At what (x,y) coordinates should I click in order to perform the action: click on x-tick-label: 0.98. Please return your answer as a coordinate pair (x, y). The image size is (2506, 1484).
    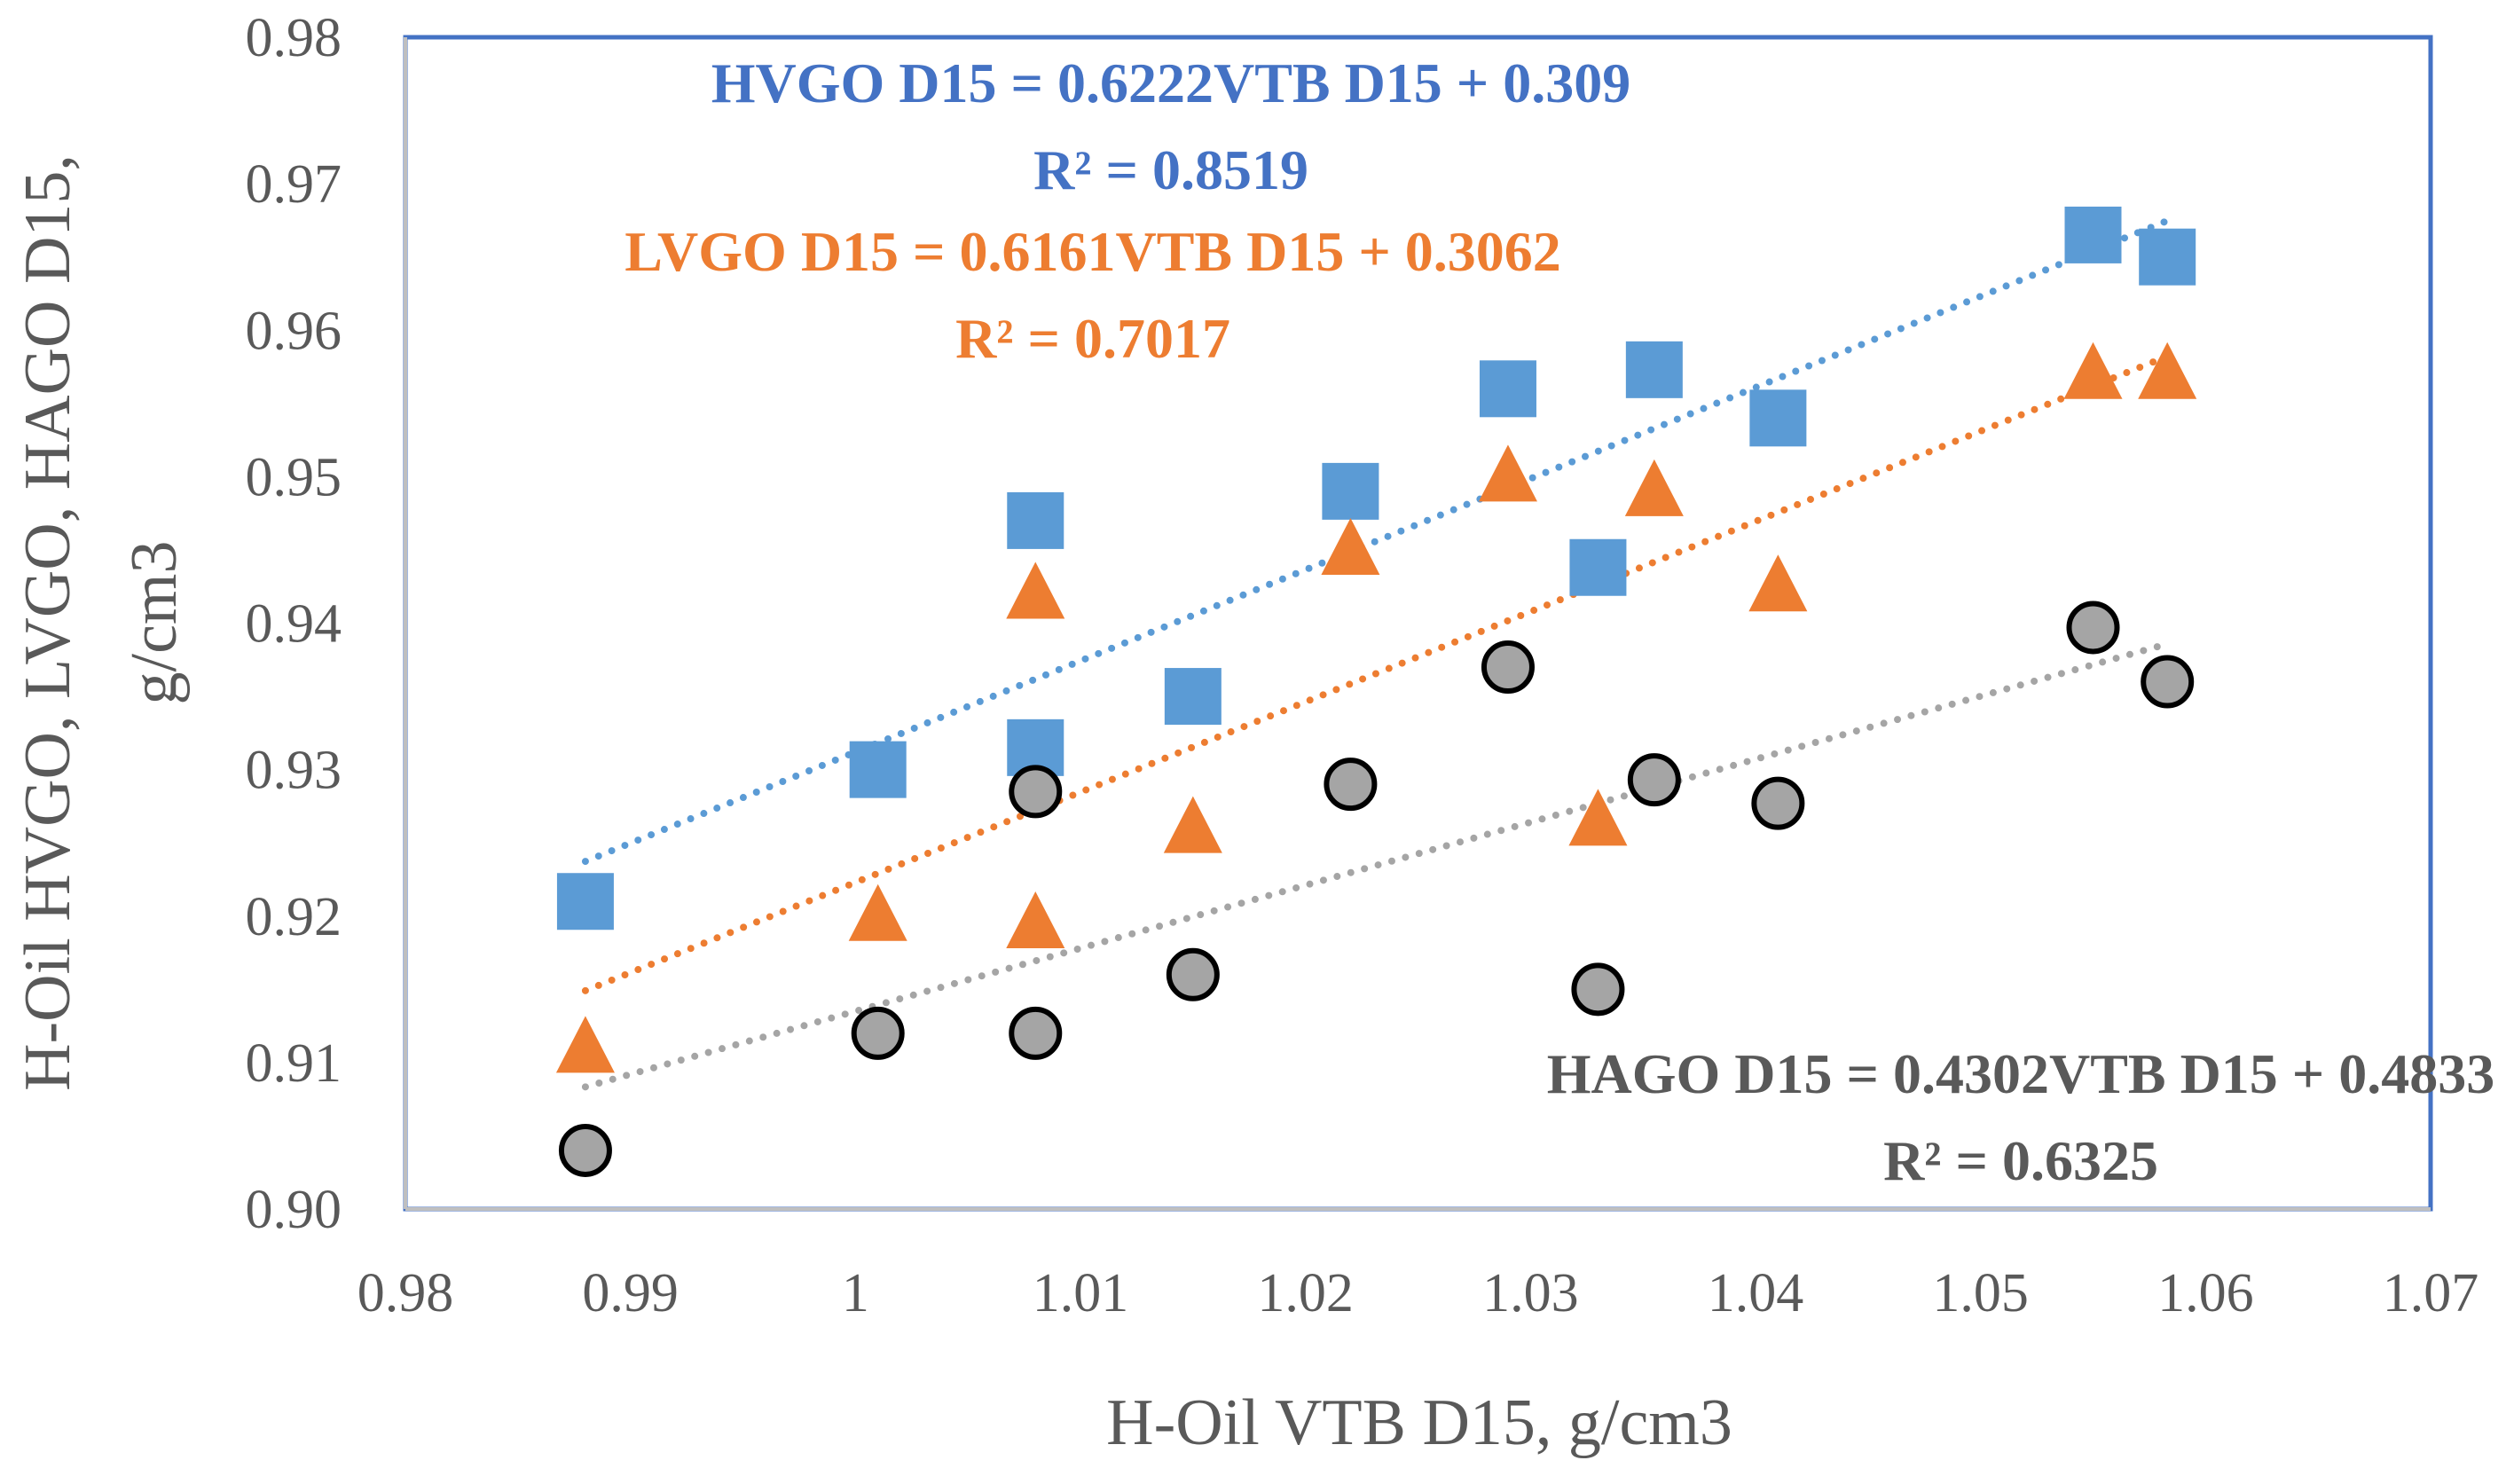
    Looking at the image, I should click on (405, 1293).